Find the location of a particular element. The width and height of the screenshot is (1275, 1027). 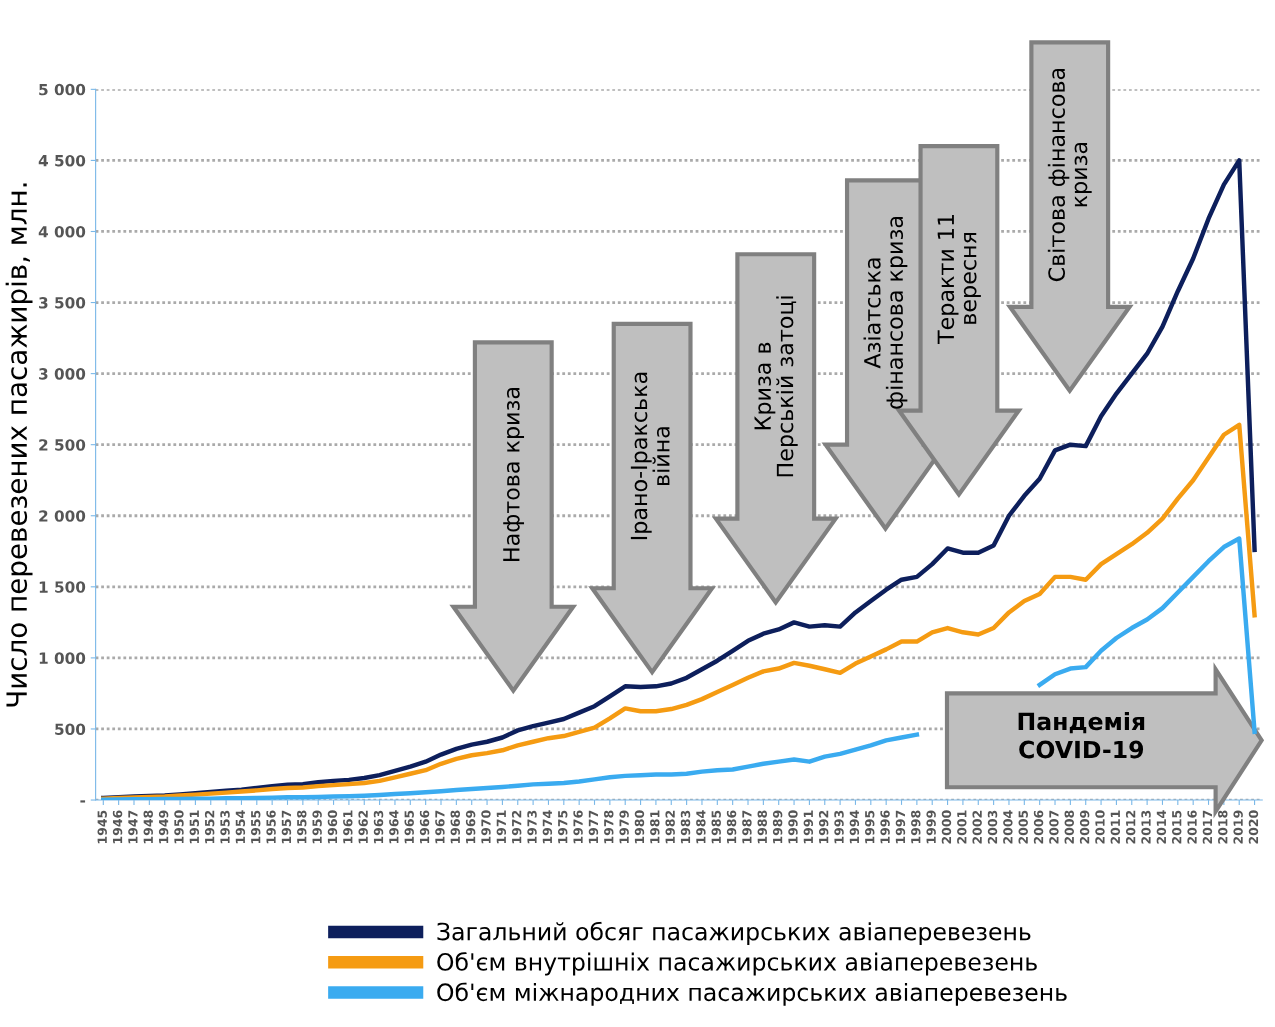

x-tick-label: 1985 is located at coordinates (716, 827).